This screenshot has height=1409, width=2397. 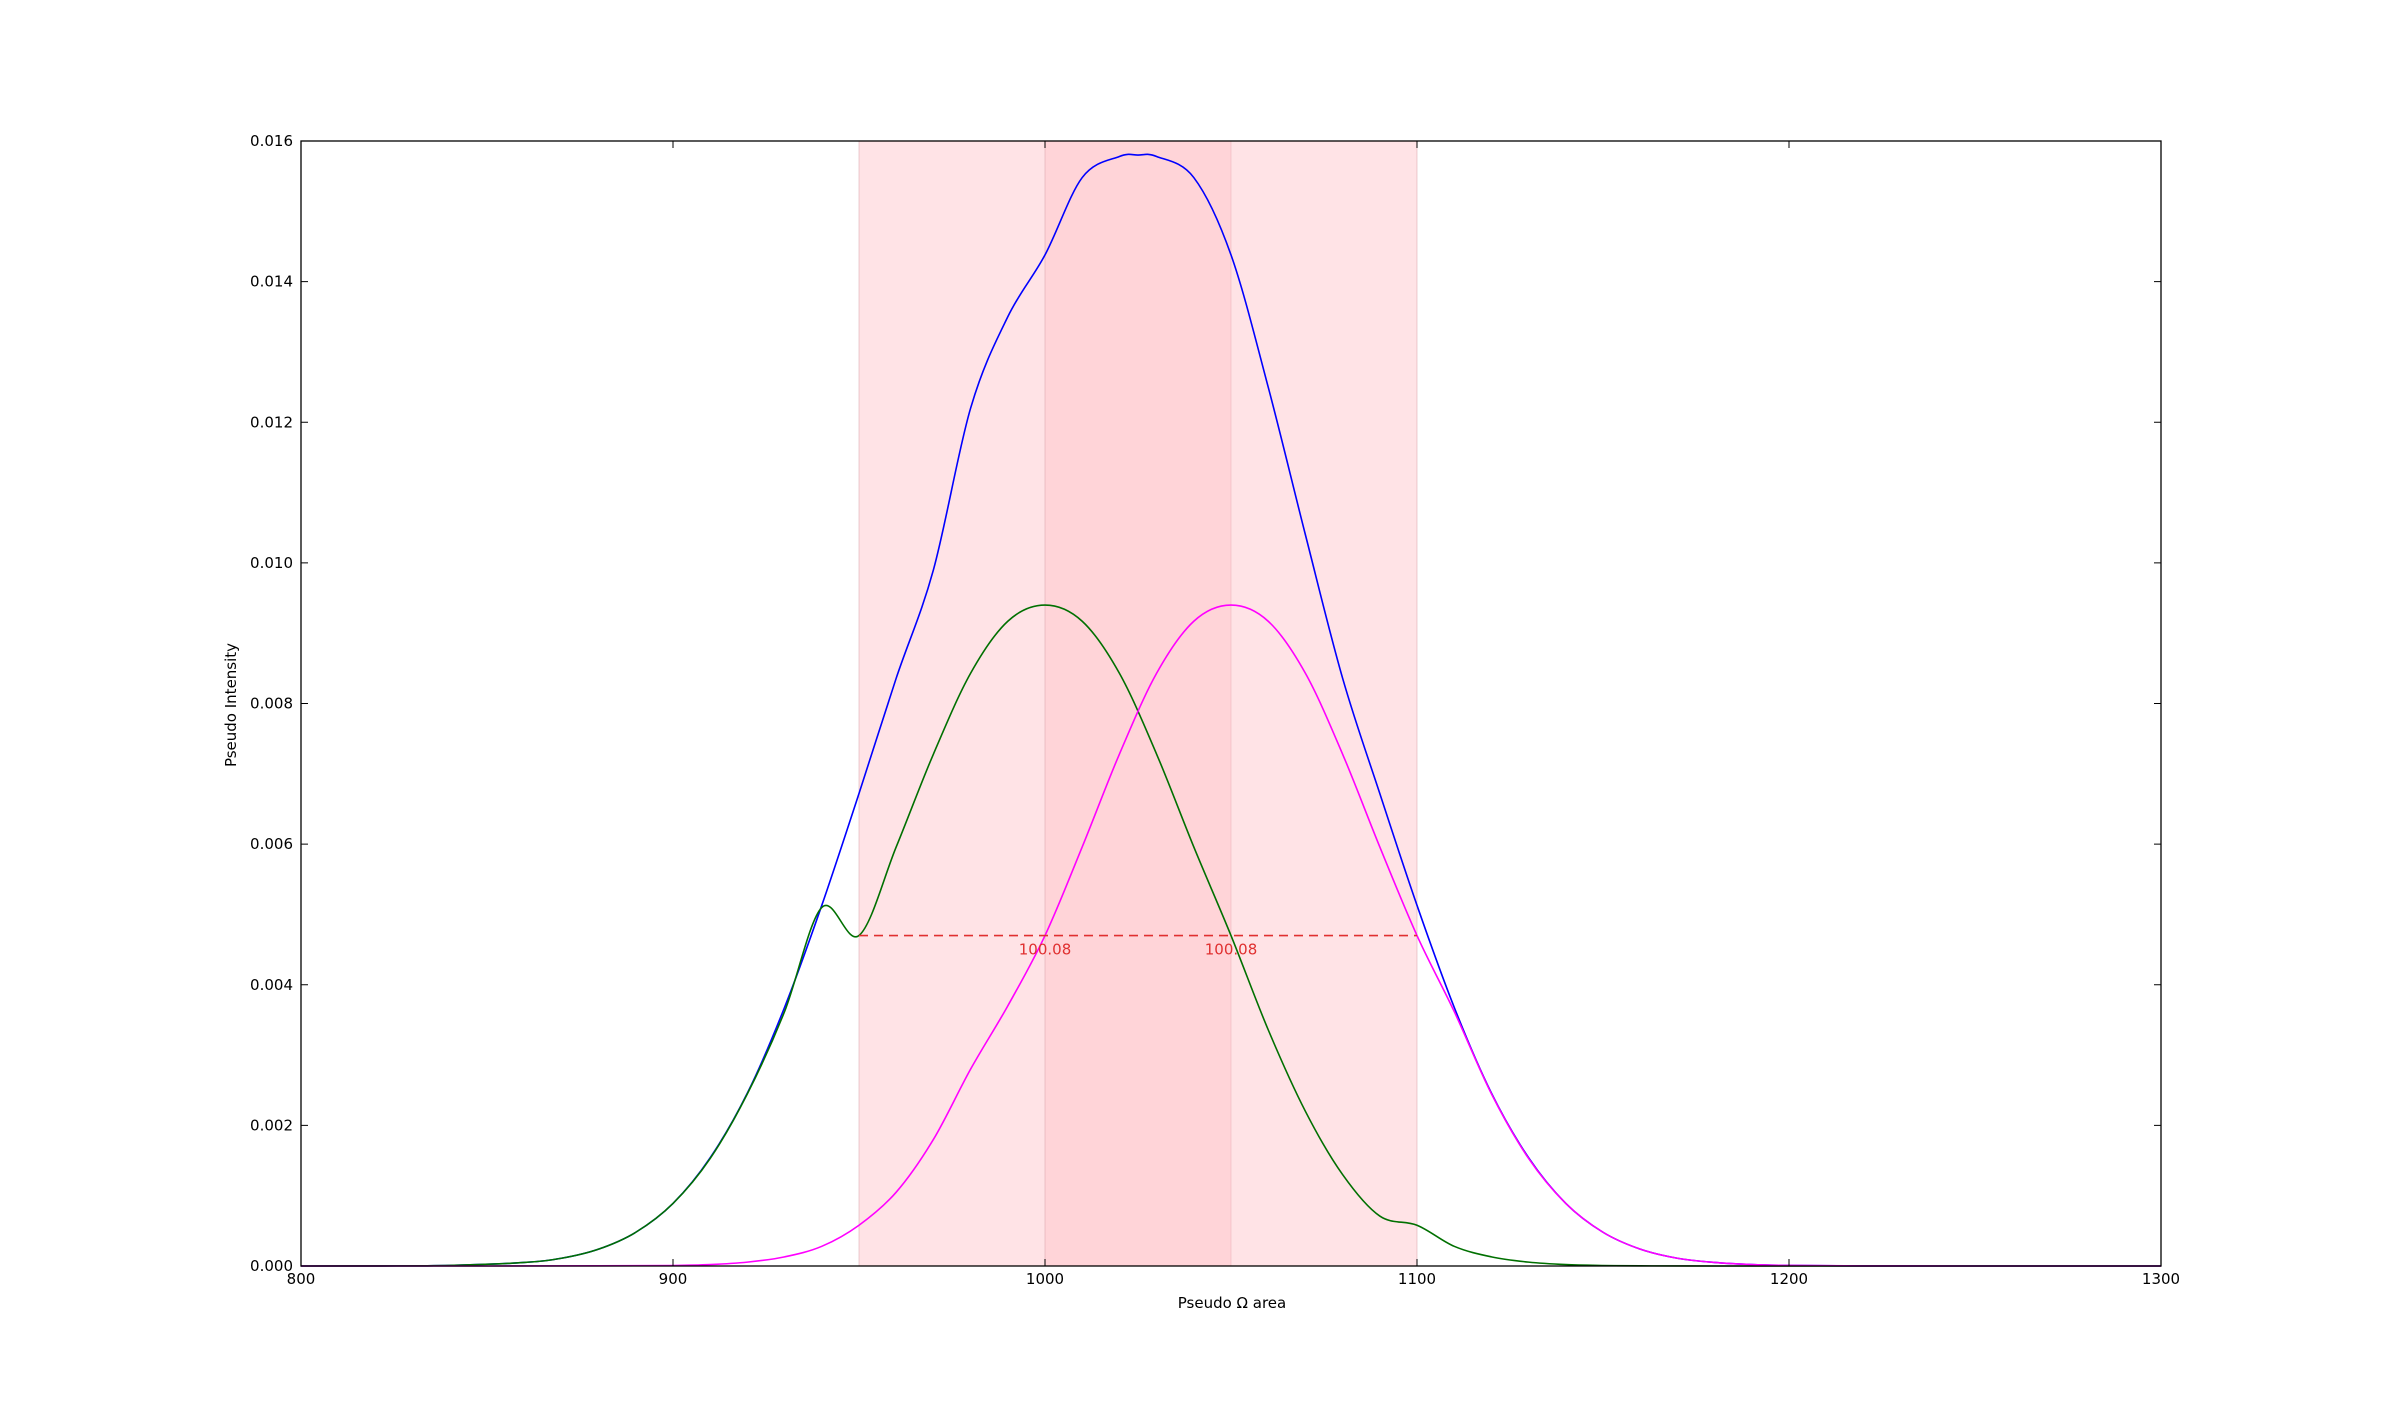 I want to click on y-tick-label-6: 0.012, so click(x=271, y=422).